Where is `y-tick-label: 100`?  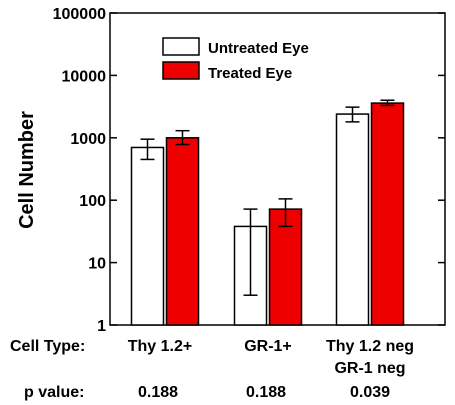
y-tick-label: 100 is located at coordinates (92, 201).